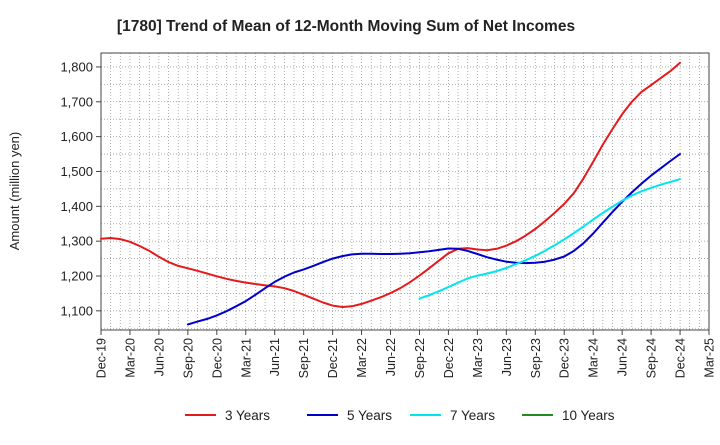 The width and height of the screenshot is (720, 445). What do you see at coordinates (681, 358) in the screenshot?
I see `x-tick-label: Dec-24` at bounding box center [681, 358].